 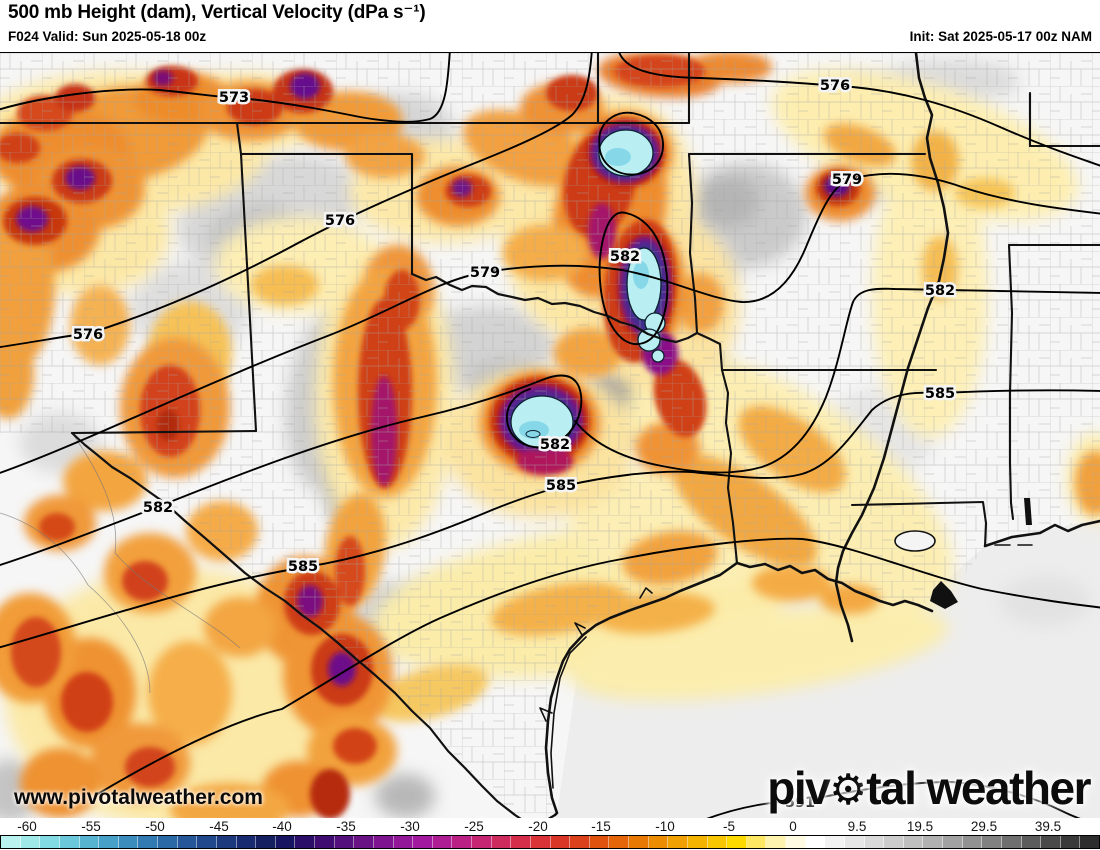 What do you see at coordinates (234, 98) in the screenshot?
I see `height-contour-label: 573` at bounding box center [234, 98].